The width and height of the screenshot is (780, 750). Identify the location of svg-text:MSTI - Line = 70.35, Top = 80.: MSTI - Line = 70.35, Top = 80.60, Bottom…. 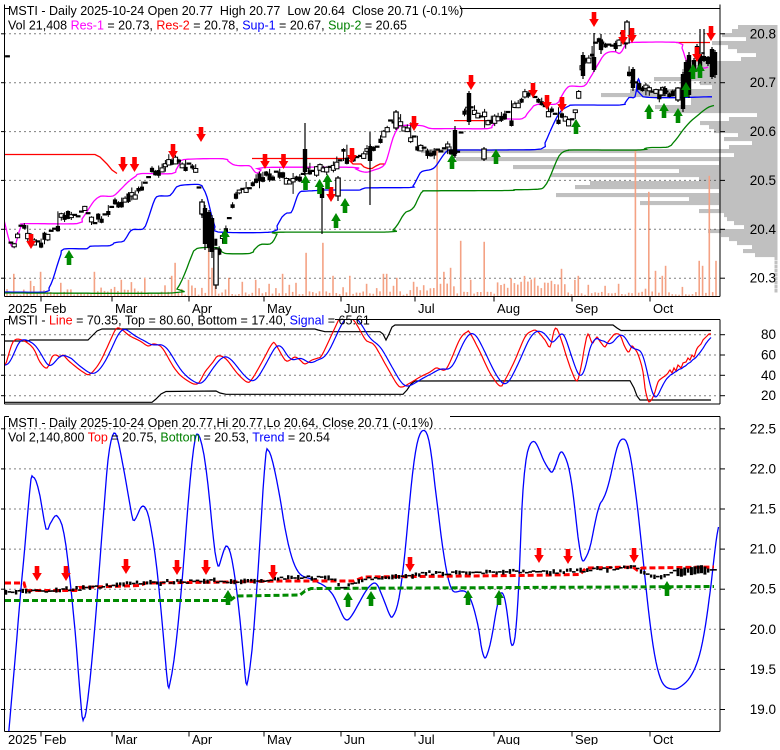
(189, 321).